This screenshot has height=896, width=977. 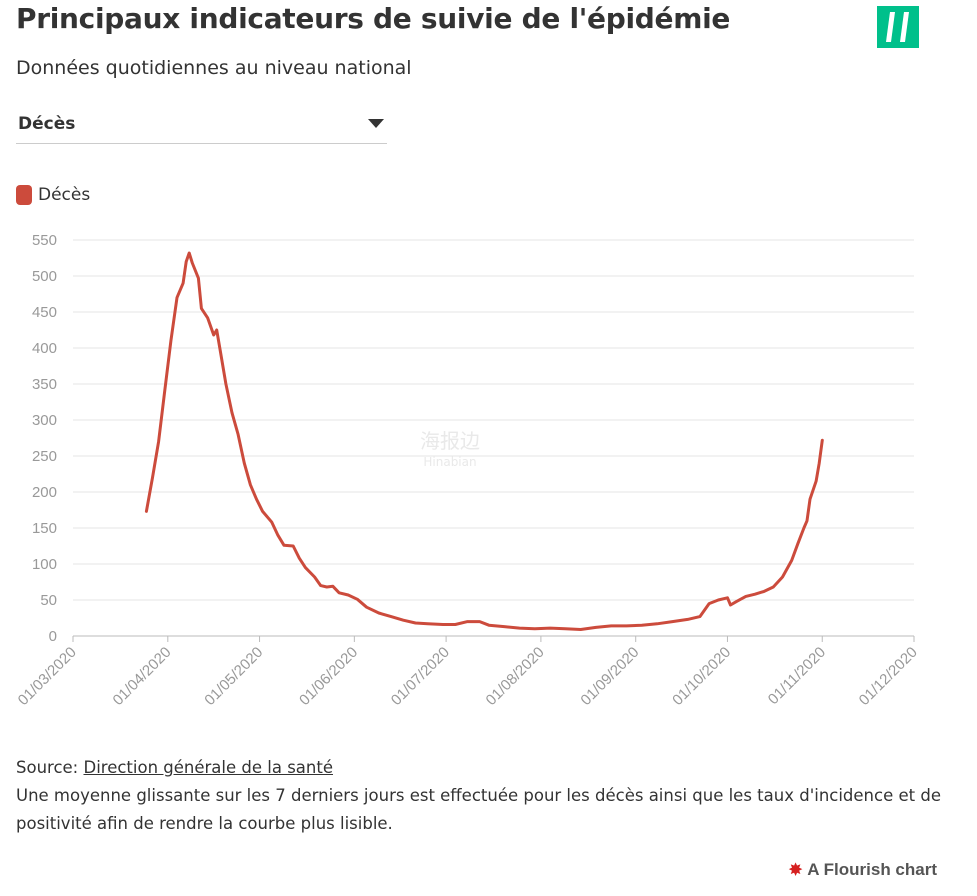 I want to click on x-tick-label: 01/09/2020, so click(x=609, y=676).